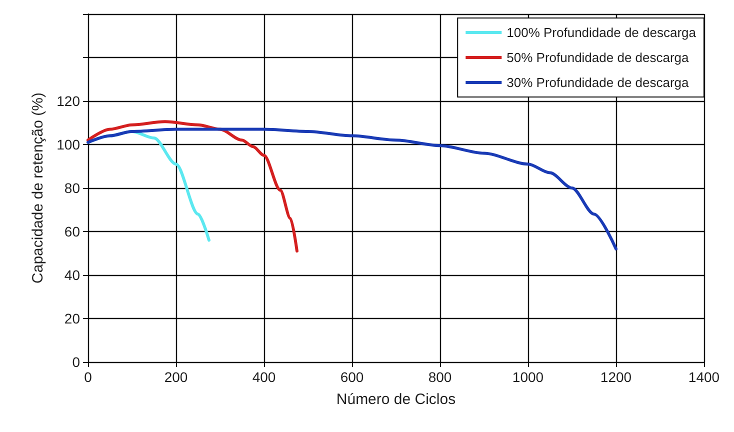 The width and height of the screenshot is (734, 432). What do you see at coordinates (396, 399) in the screenshot?
I see `x-axis-title: Número de Ciclos` at bounding box center [396, 399].